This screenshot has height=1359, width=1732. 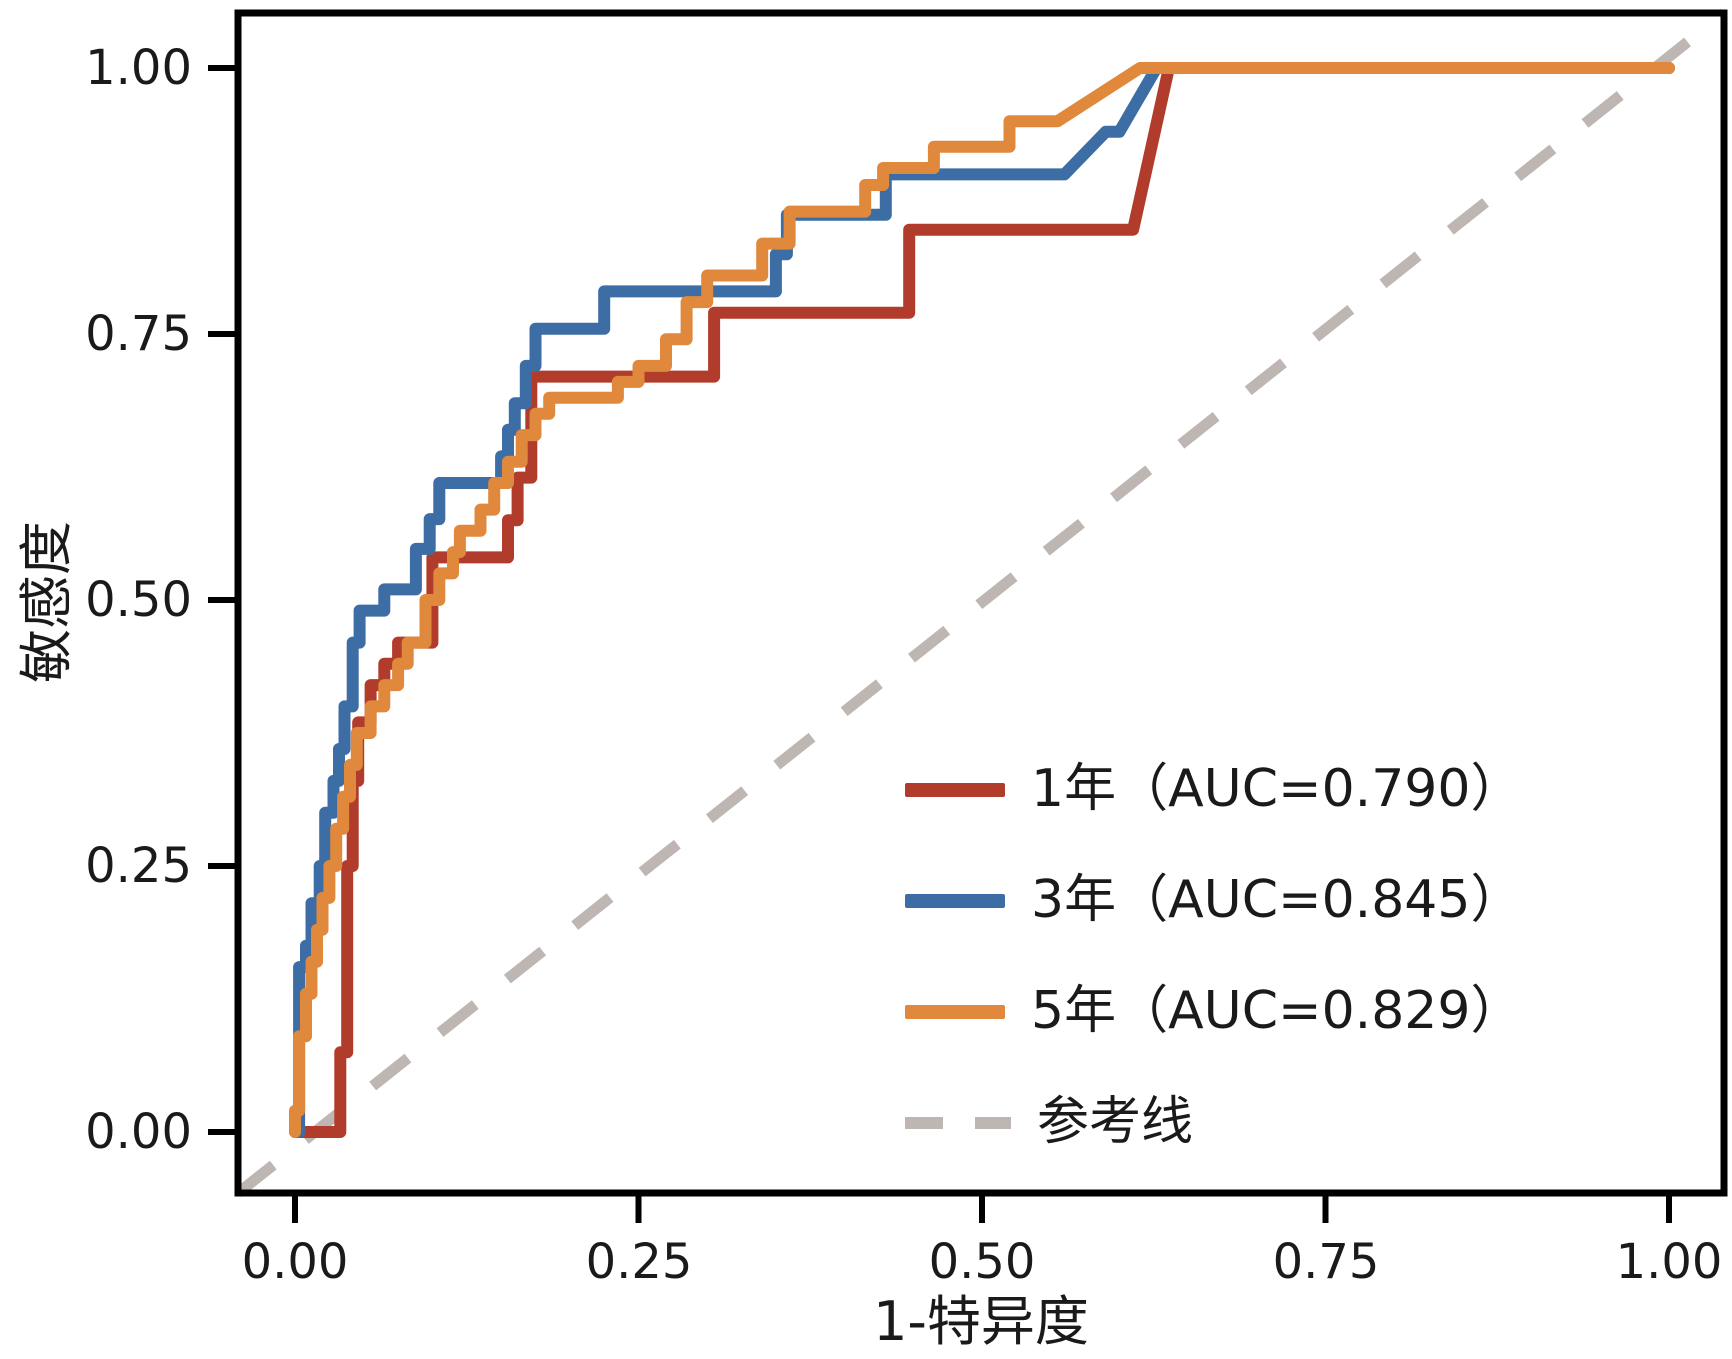 I want to click on legend-item-3year: 3年（AUC=0.845）, so click(x=1213, y=901).